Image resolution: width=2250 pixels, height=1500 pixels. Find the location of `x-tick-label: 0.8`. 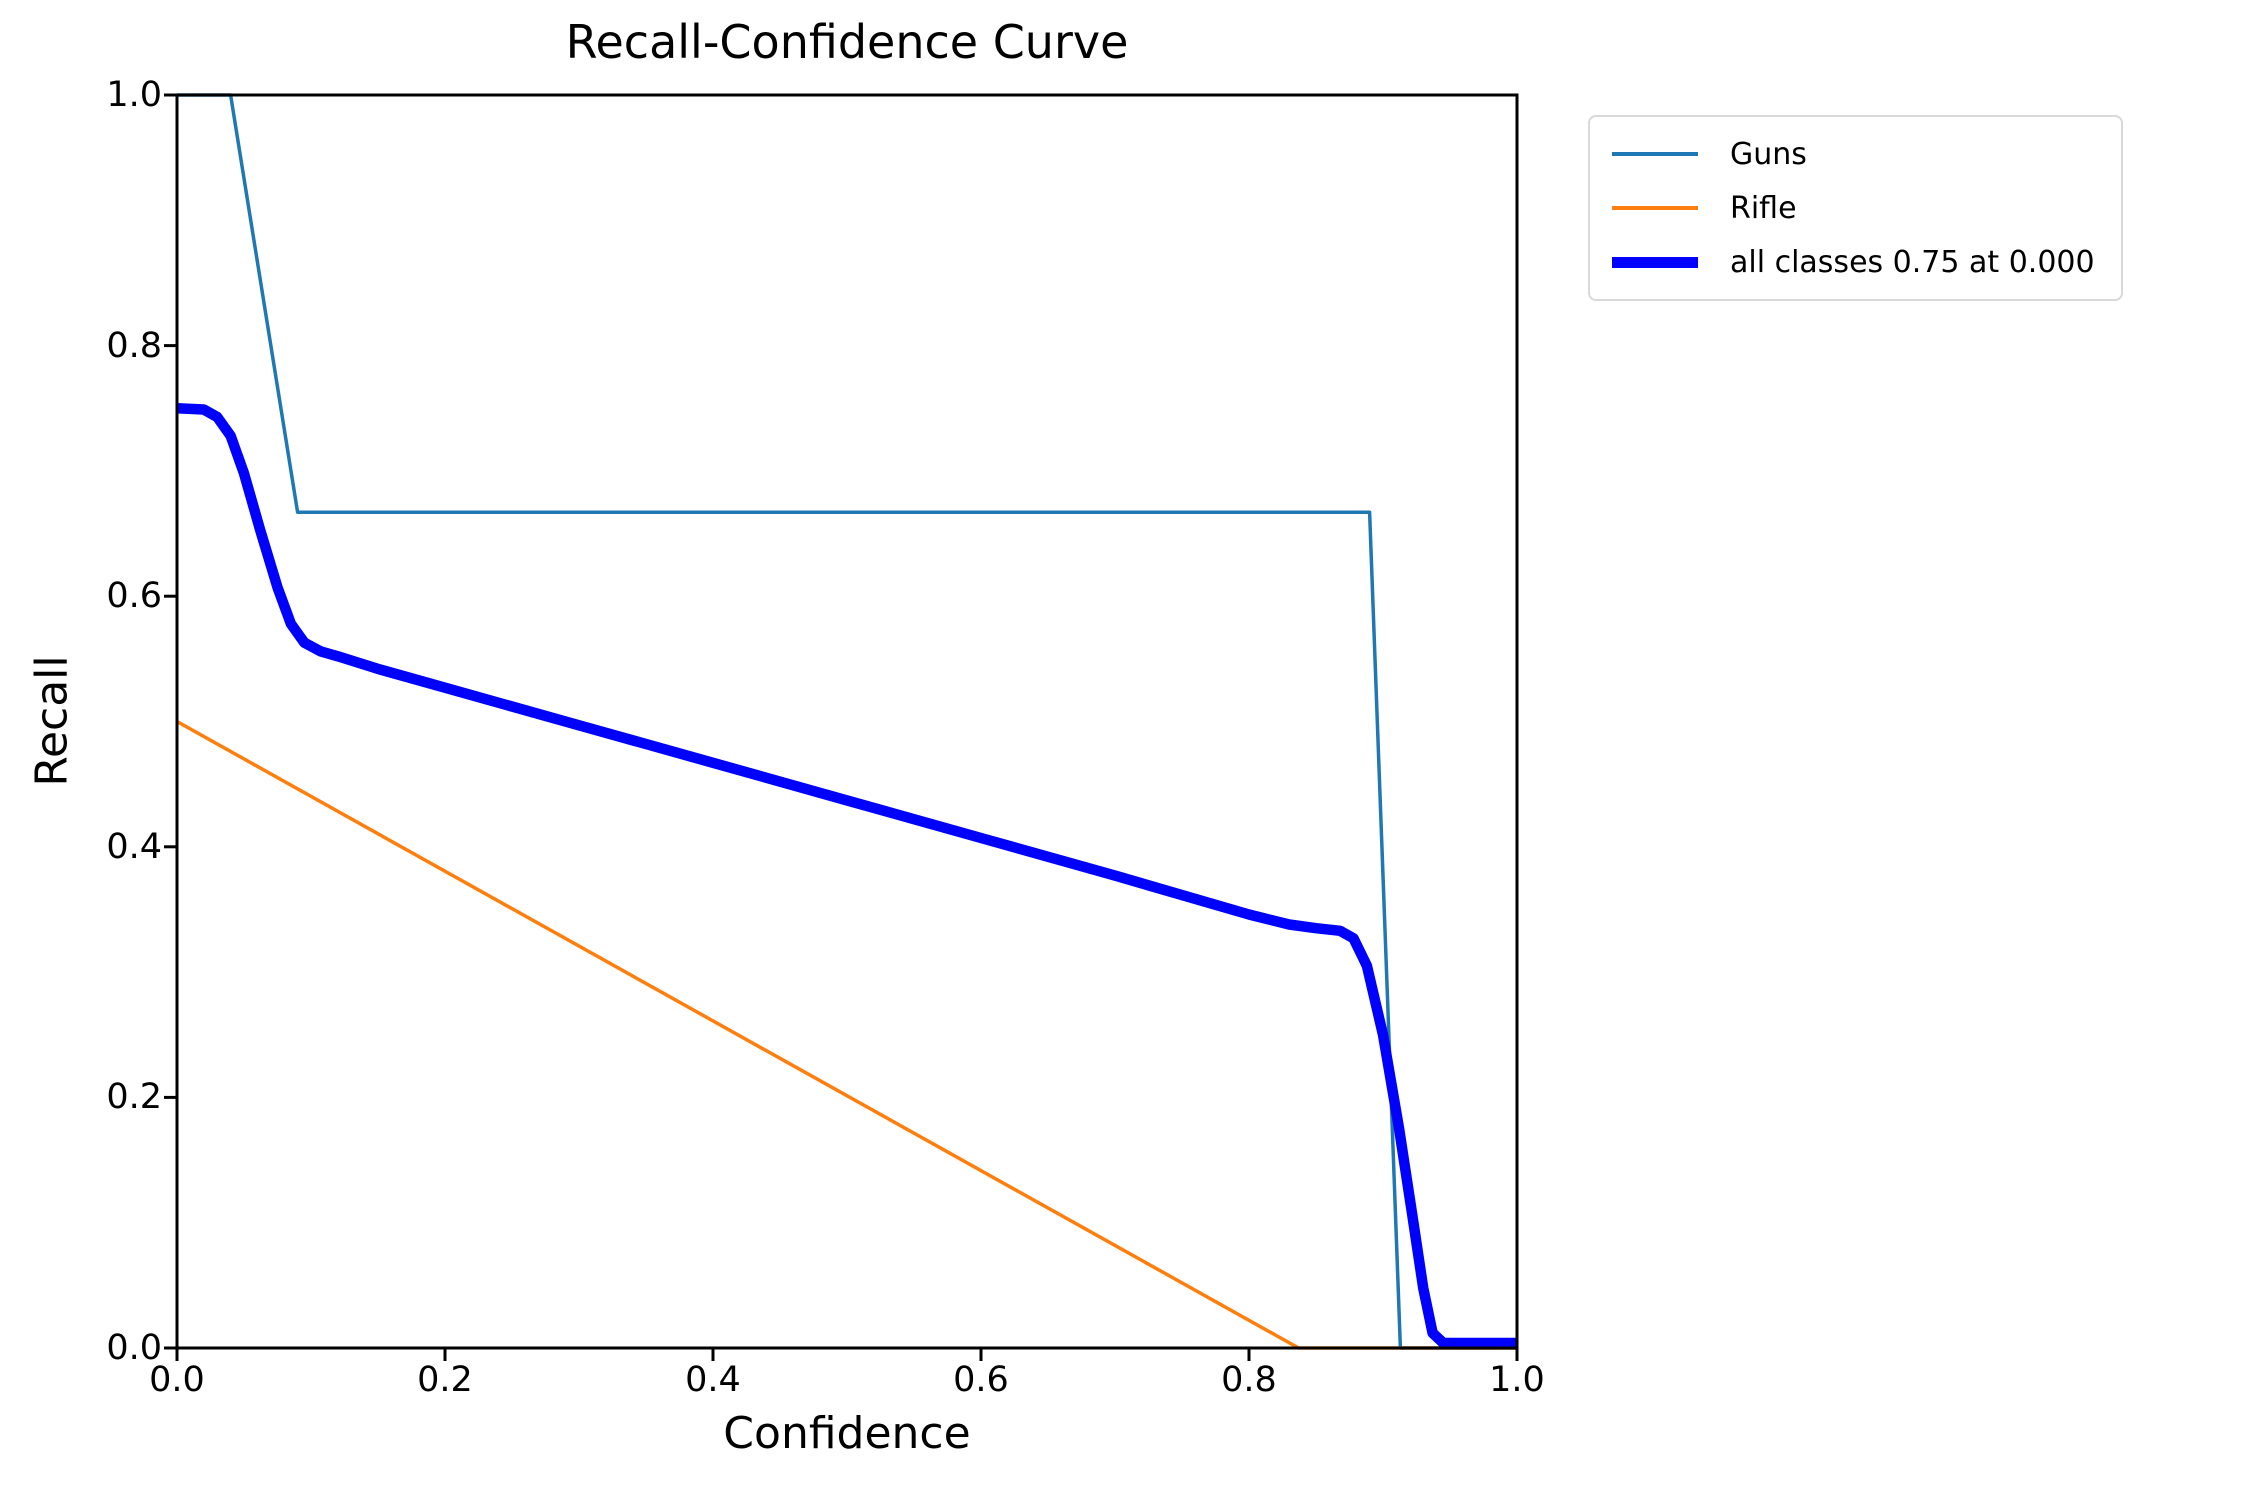

x-tick-label: 0.8 is located at coordinates (1249, 1380).